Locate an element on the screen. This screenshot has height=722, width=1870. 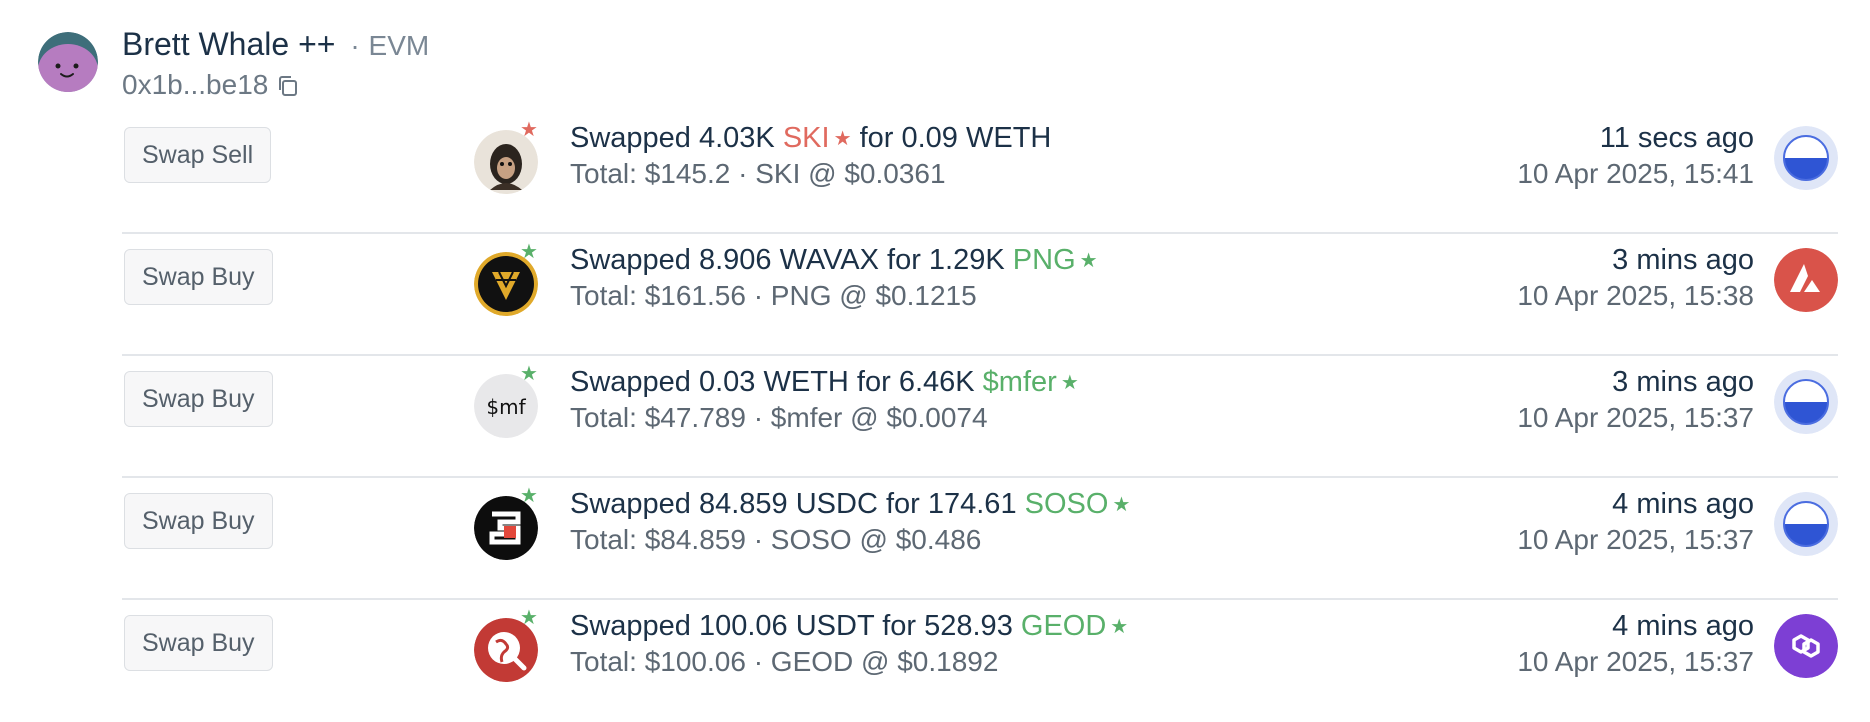
tx-desc-prefix: Swapped 100.06 USDT for 528.93 is located at coordinates (791, 626).